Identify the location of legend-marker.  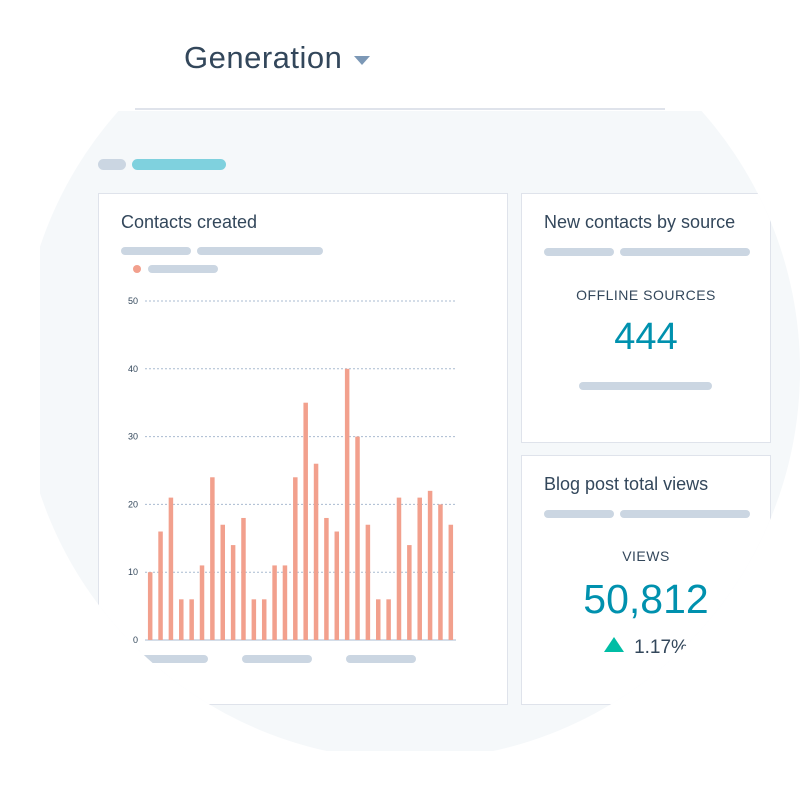
(136, 268).